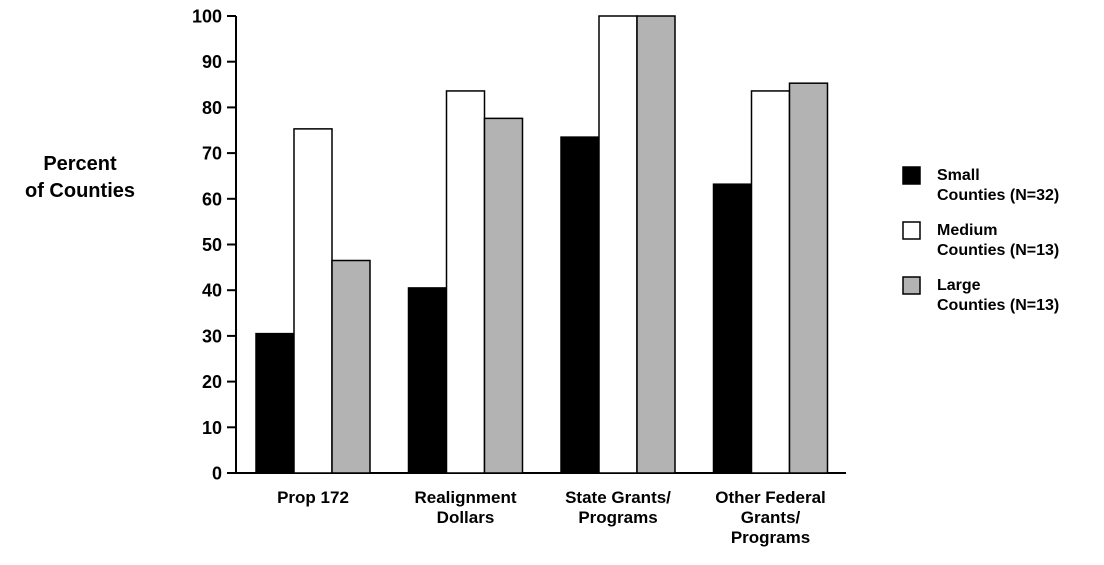 This screenshot has width=1104, height=565. Describe the element at coordinates (212, 382) in the screenshot. I see `y-tick-label: 20` at that location.